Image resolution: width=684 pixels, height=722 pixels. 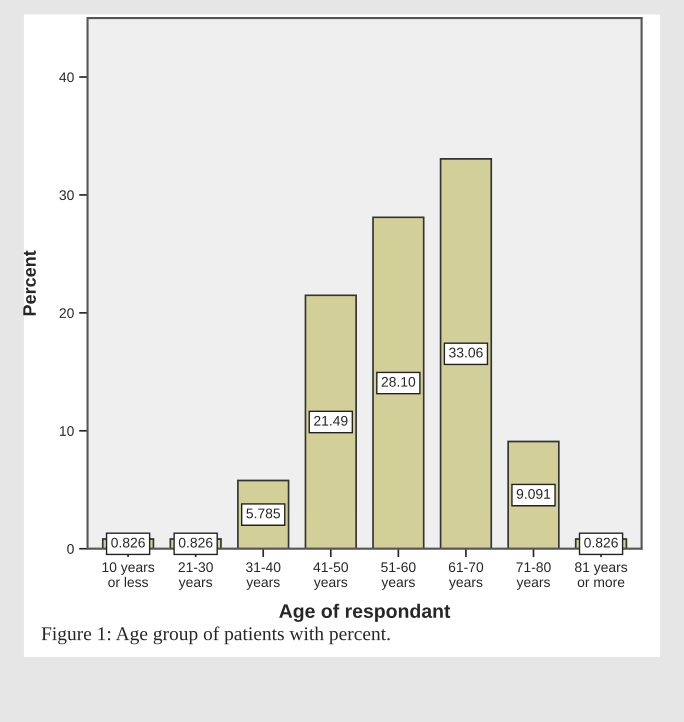 I want to click on data-label: 9.091, so click(x=533, y=494).